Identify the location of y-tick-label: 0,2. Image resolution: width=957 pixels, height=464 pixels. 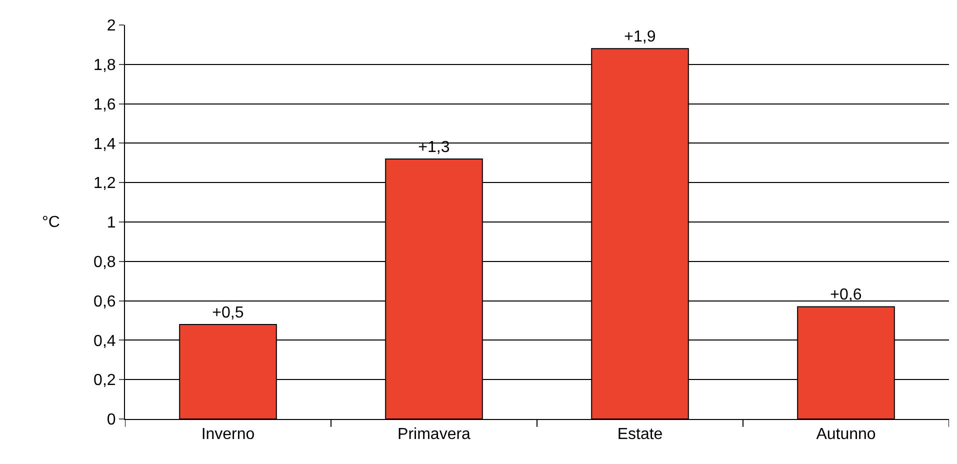
(105, 381).